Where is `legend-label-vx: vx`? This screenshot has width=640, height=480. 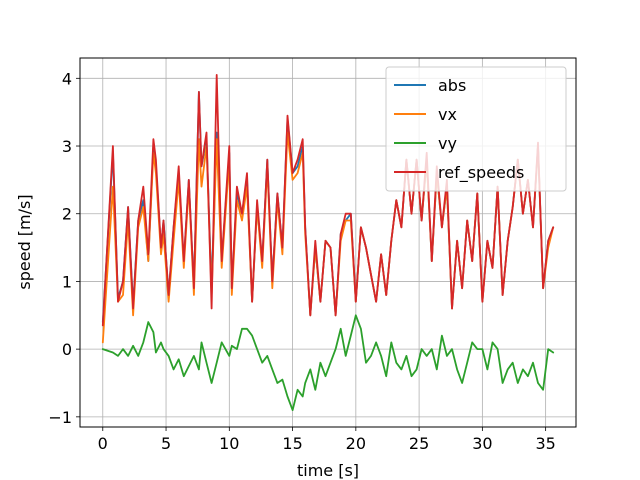 legend-label-vx: vx is located at coordinates (447, 114).